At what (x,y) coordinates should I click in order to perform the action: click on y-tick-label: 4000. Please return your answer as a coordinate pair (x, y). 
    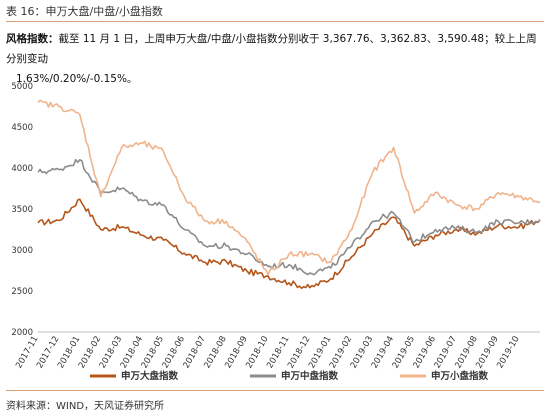
    Looking at the image, I should click on (22, 169).